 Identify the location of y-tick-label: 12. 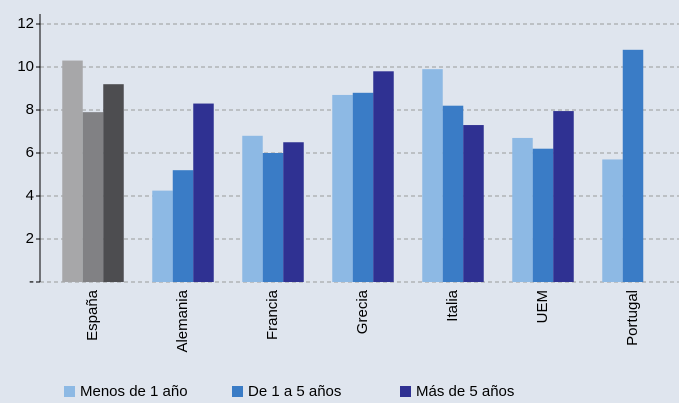
(25, 23).